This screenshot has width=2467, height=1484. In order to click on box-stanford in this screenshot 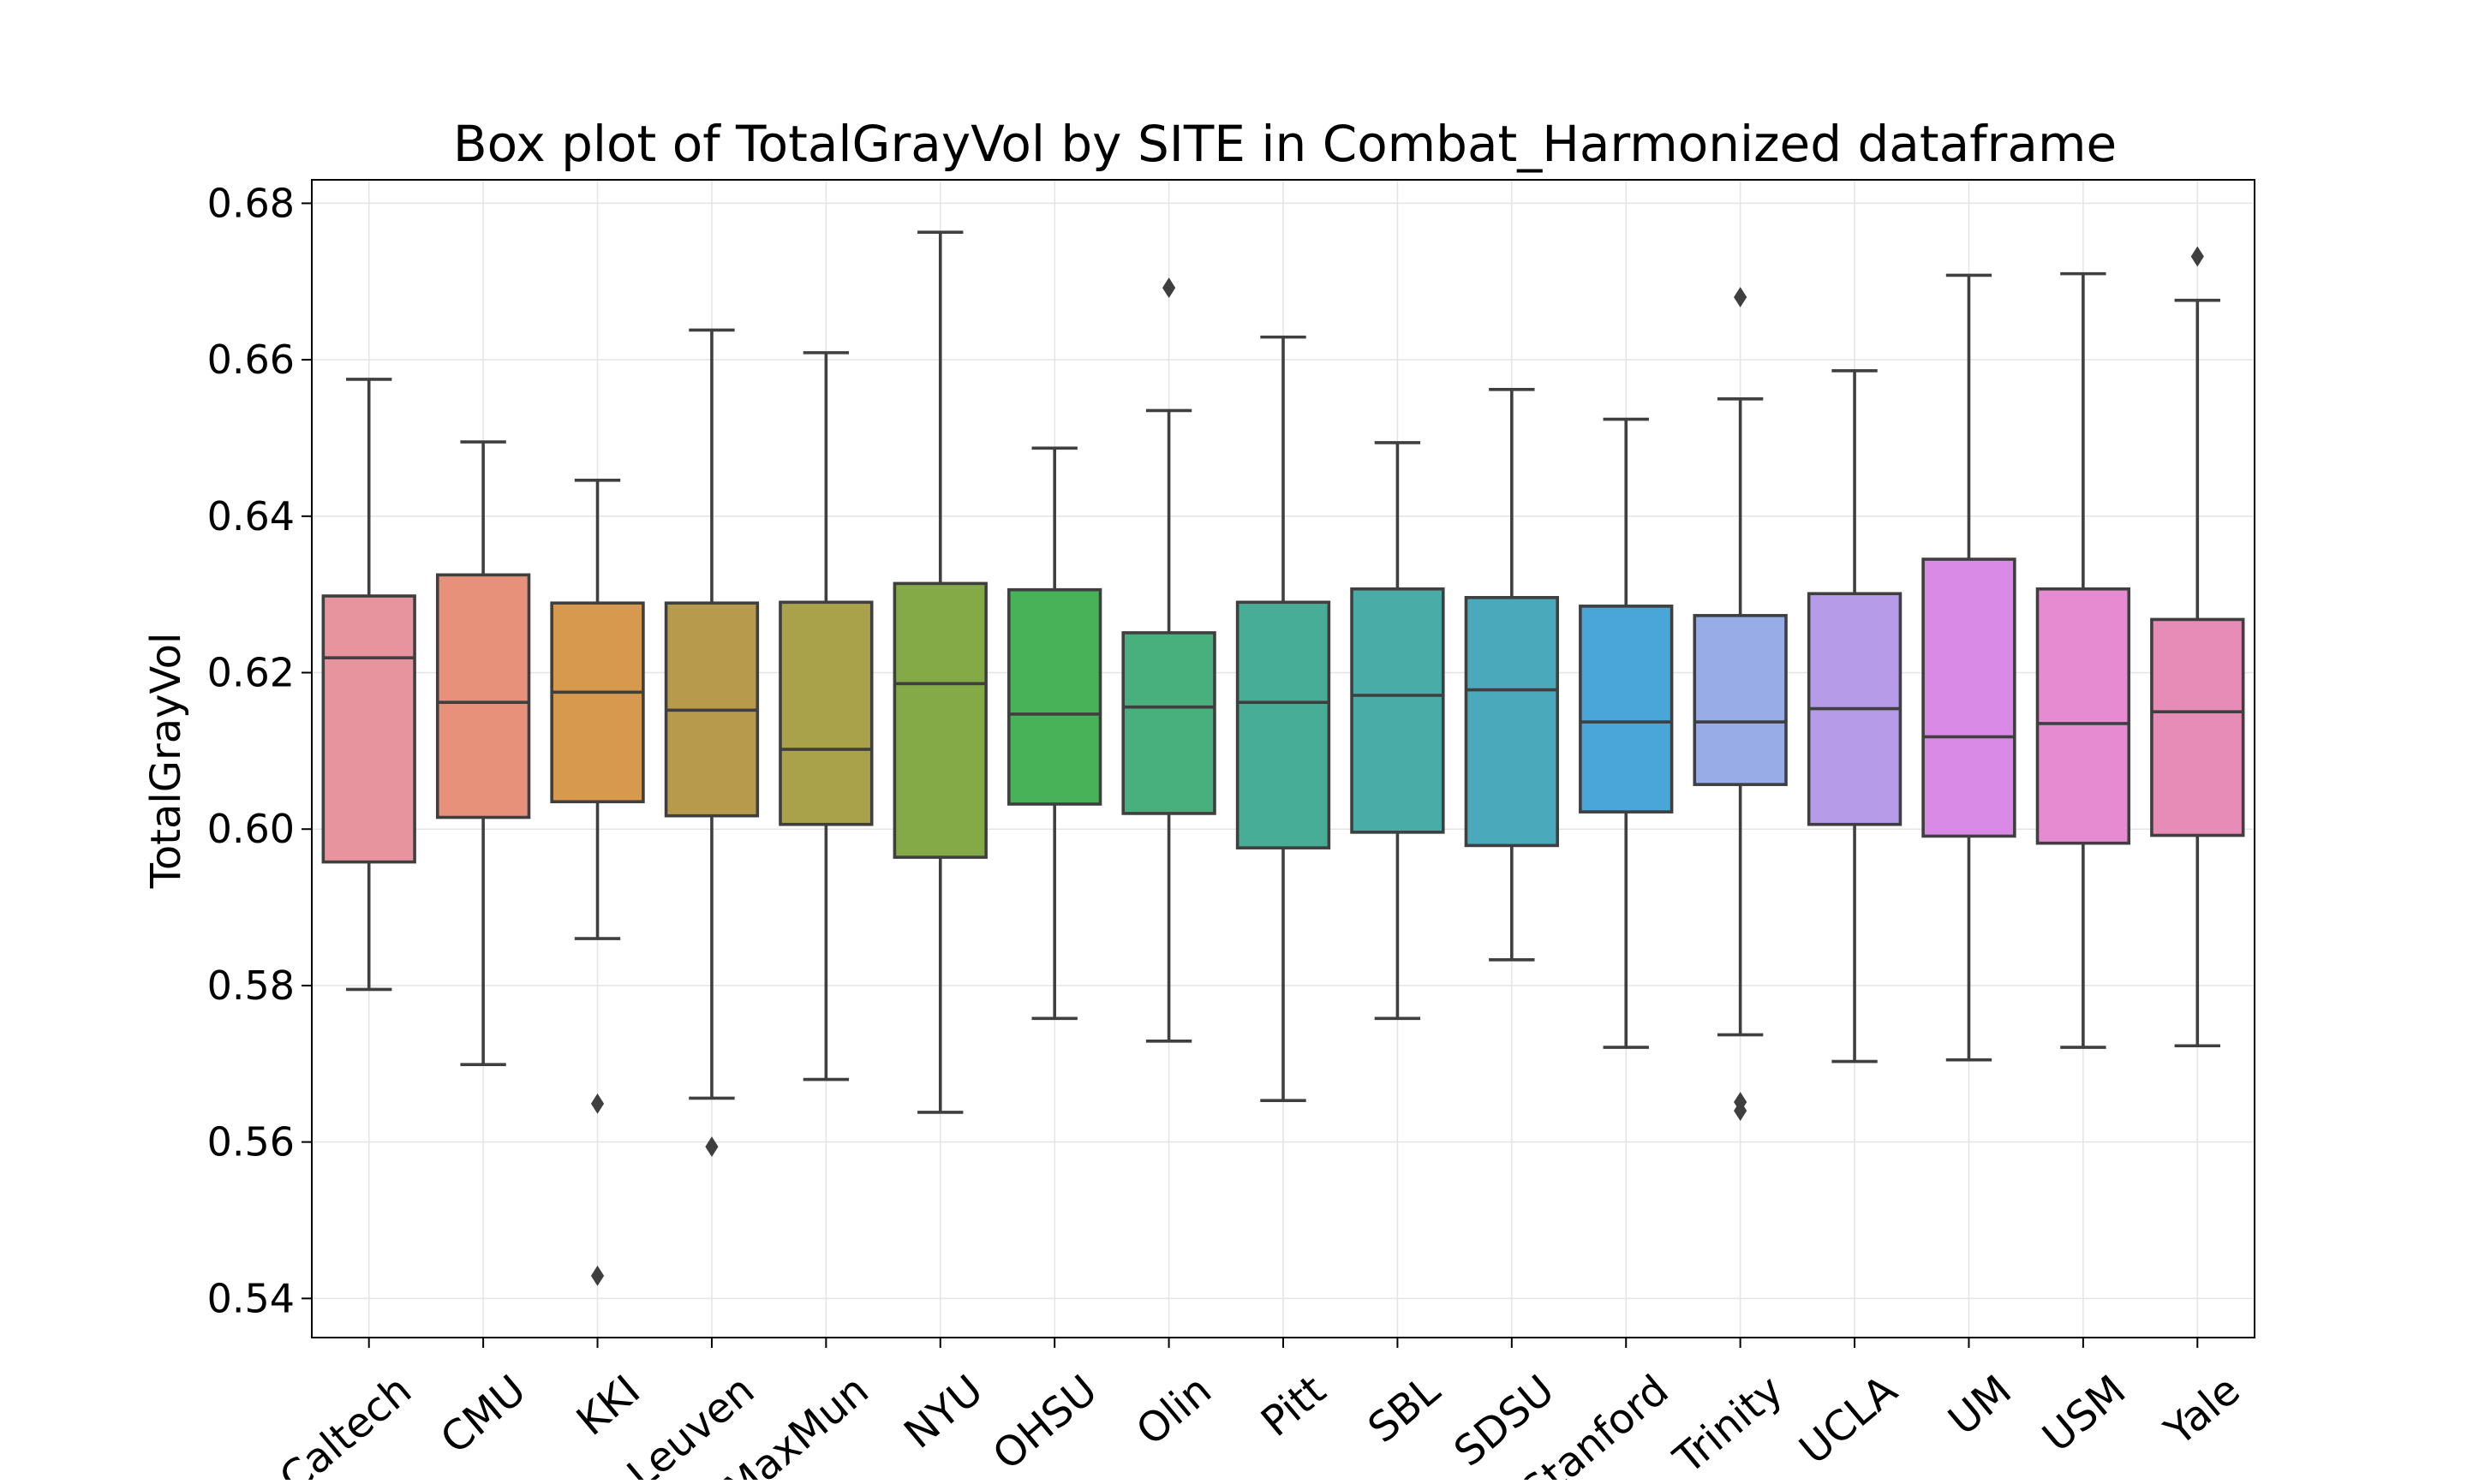, I will do `click(1627, 733)`.